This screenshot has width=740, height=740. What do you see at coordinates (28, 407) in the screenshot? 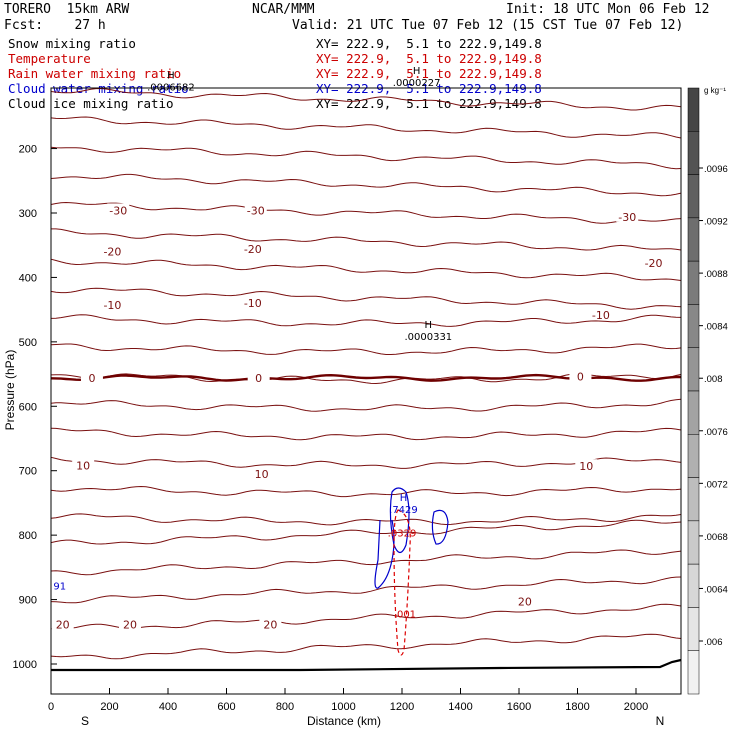
I see `y-tick-label: 600` at bounding box center [28, 407].